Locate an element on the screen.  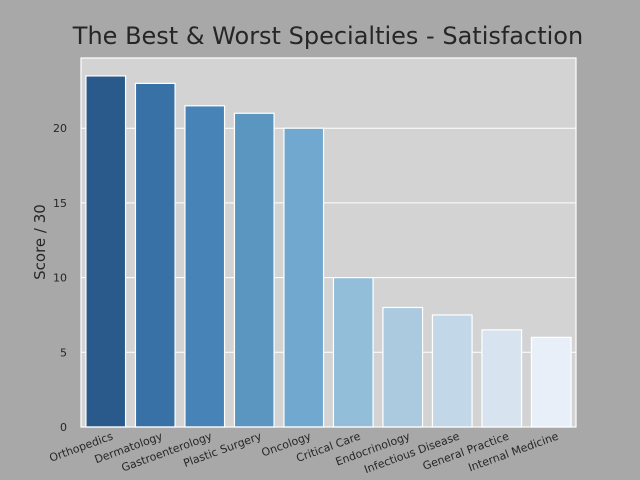
y-tick-label: 20 is located at coordinates (60, 128).